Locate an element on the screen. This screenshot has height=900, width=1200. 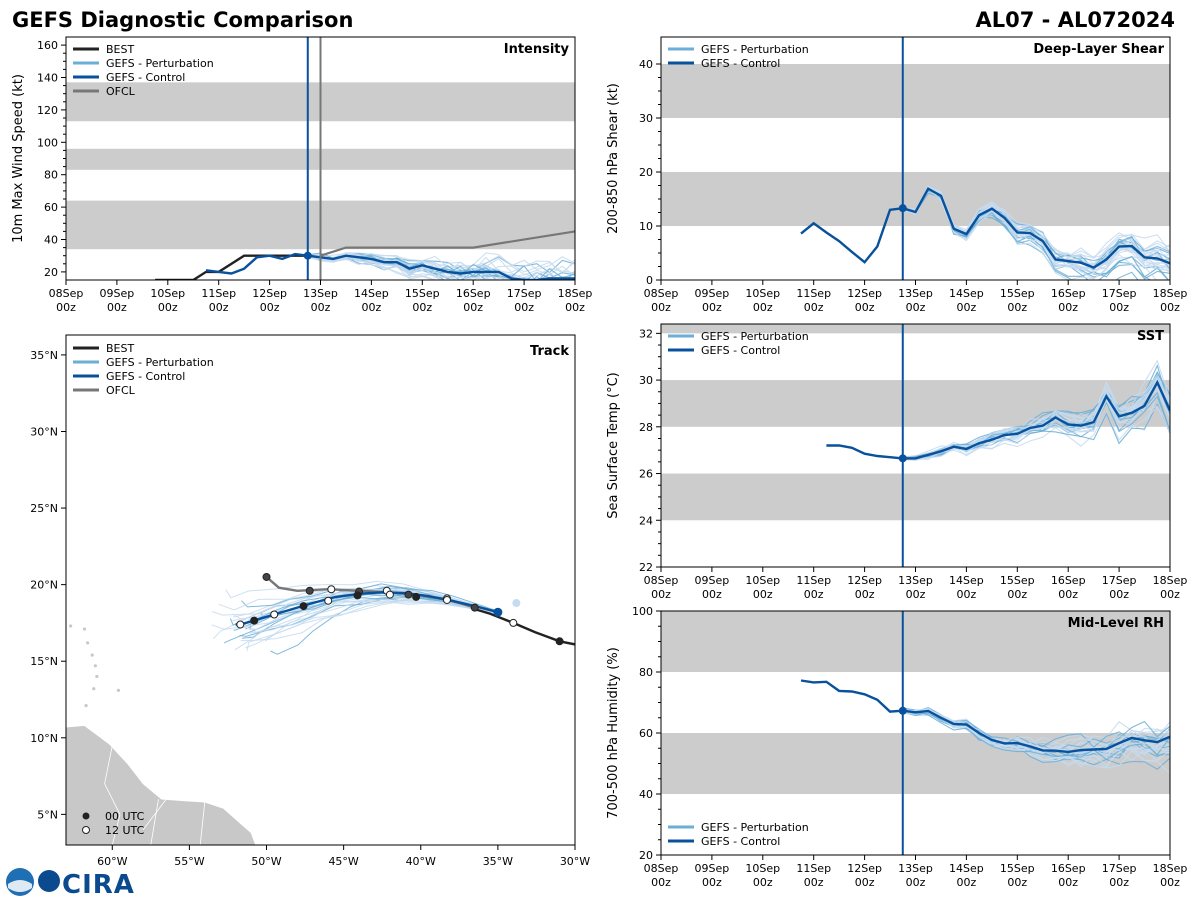
y-tick-label: 20 is located at coordinates (646, 855).